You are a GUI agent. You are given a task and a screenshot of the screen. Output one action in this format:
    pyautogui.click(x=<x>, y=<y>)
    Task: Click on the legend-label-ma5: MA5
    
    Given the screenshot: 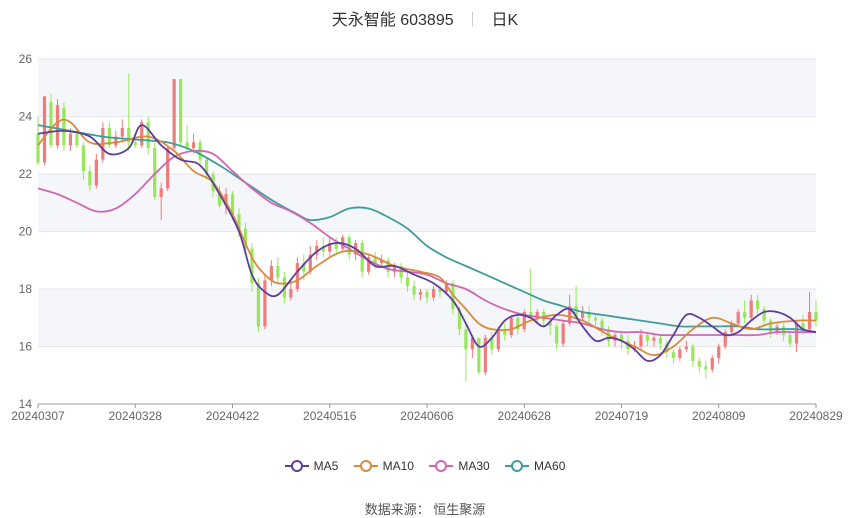 What is the action you would take?
    pyautogui.click(x=326, y=466)
    